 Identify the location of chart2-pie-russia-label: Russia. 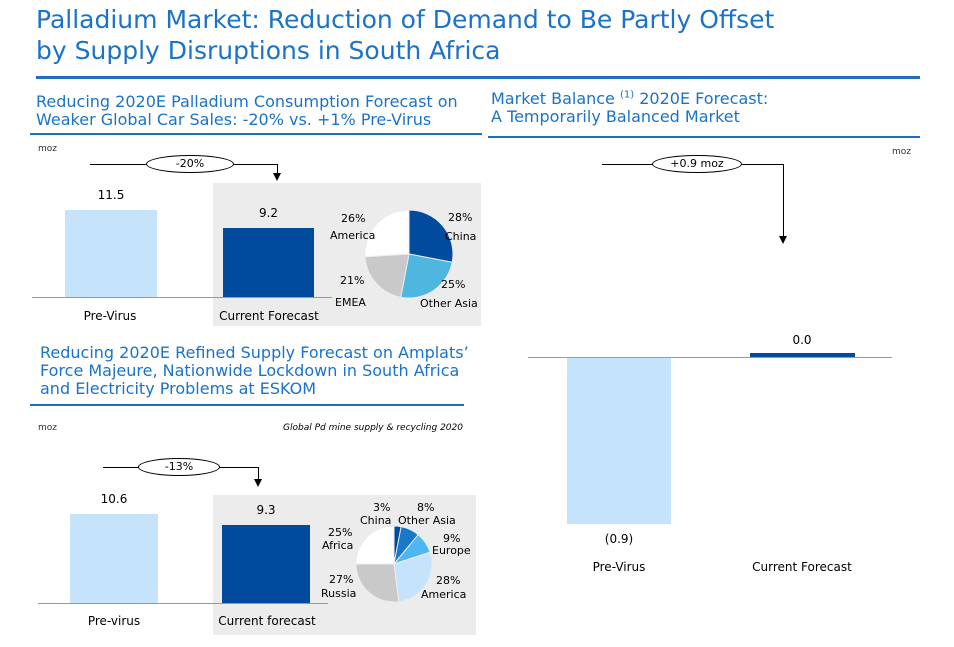
(339, 593).